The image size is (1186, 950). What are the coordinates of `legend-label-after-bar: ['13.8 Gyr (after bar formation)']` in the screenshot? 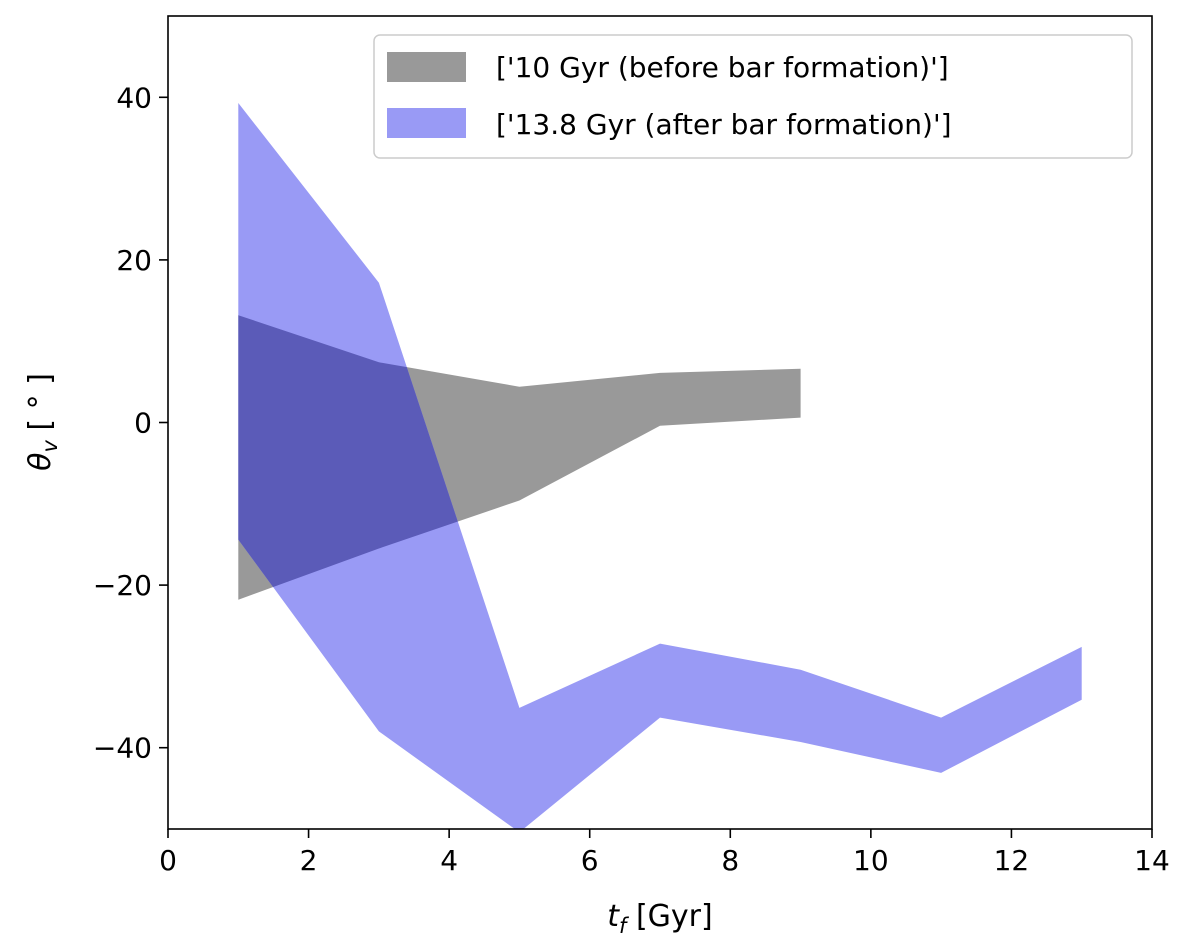 It's located at (724, 124).